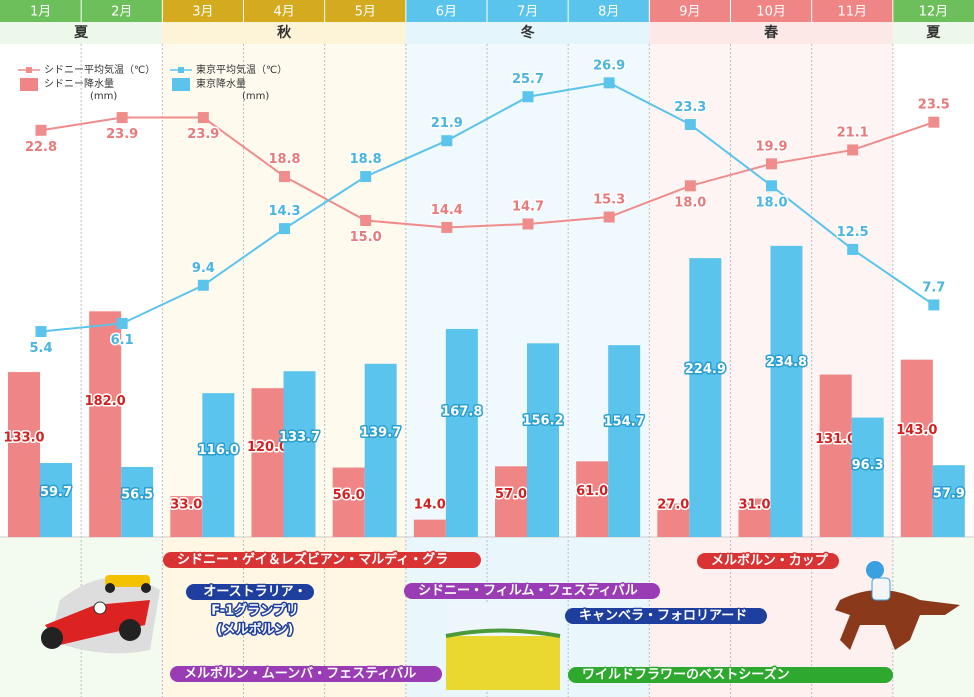  What do you see at coordinates (283, 12) in the screenshot?
I see `month-label: 4月` at bounding box center [283, 12].